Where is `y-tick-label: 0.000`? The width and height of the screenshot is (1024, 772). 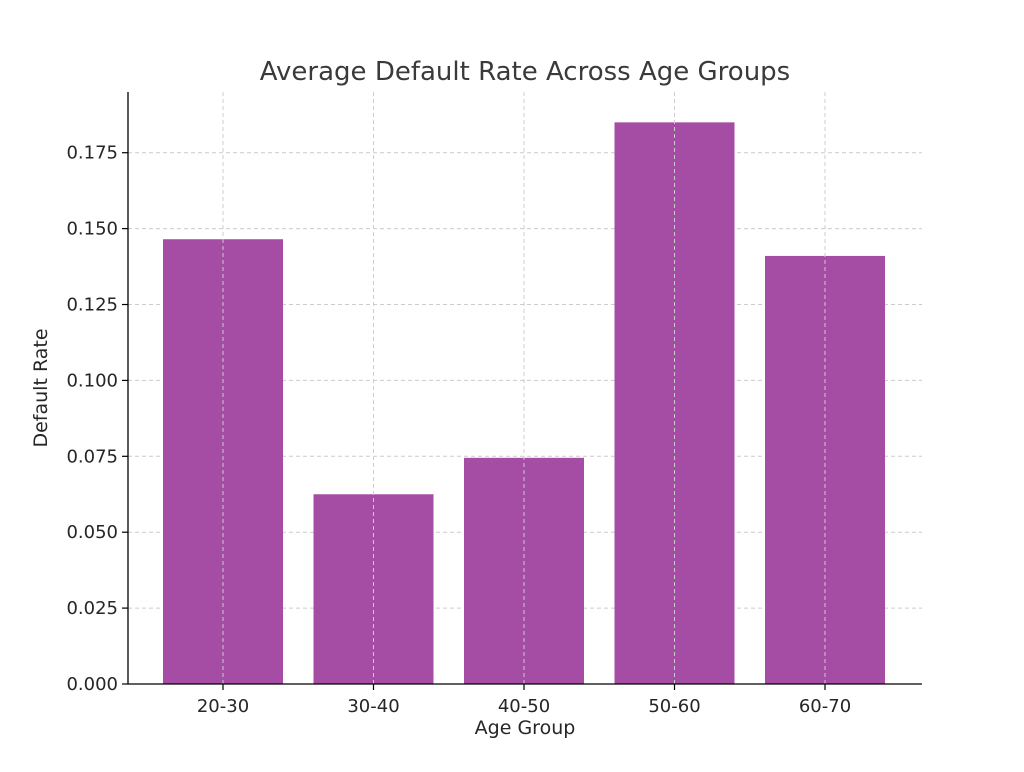 y-tick-label: 0.000 is located at coordinates (92, 684).